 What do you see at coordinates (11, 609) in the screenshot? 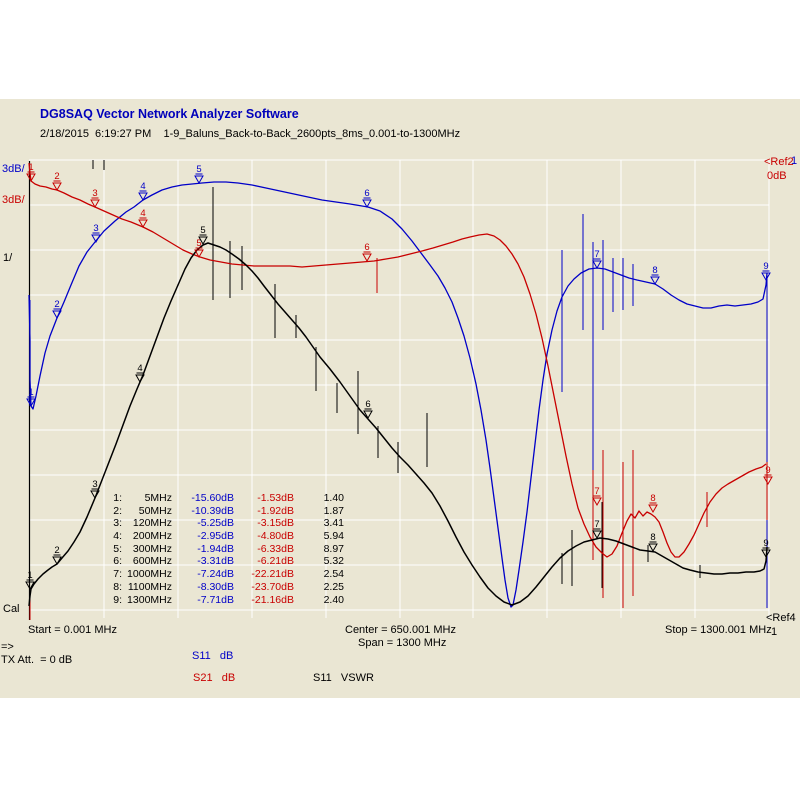
I see `cal-label: Cal` at bounding box center [11, 609].